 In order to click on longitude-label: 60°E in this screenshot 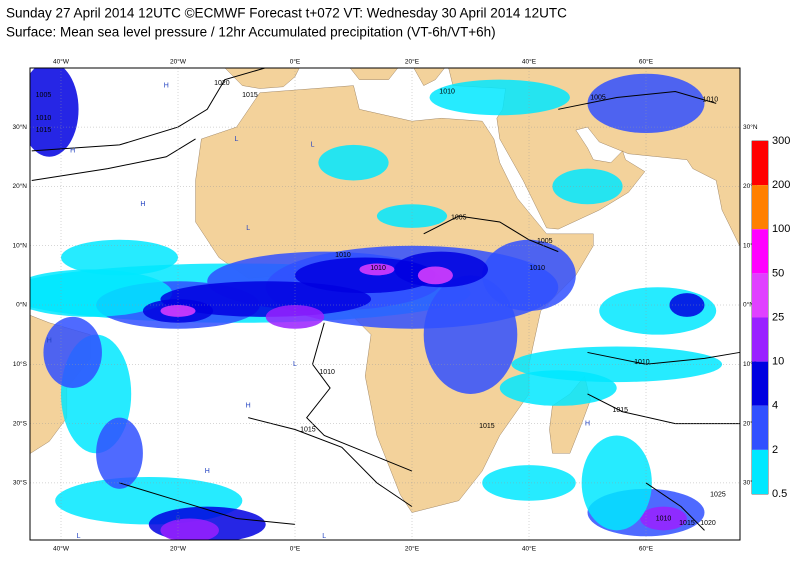, I will do `click(646, 62)`.